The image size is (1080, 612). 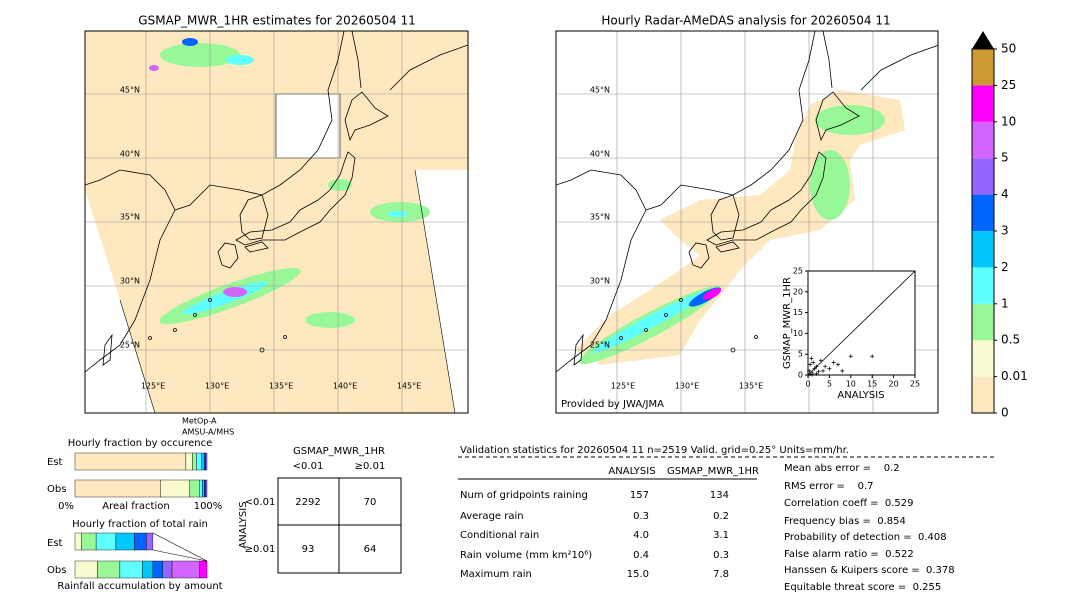 What do you see at coordinates (829, 486) in the screenshot?
I see `score: RMS error = 0.7` at bounding box center [829, 486].